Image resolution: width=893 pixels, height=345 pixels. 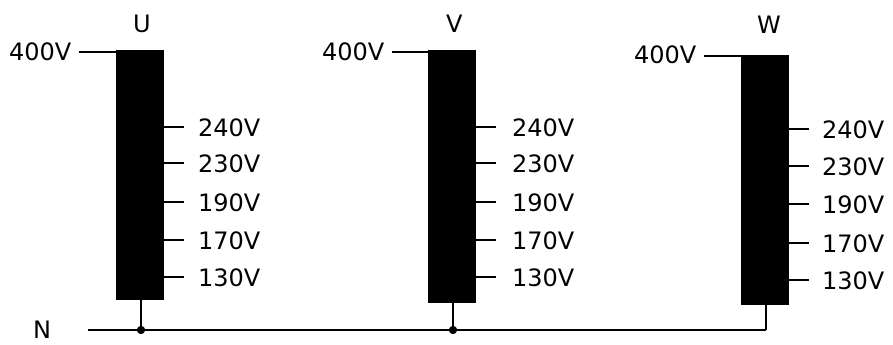 I want to click on phase-u-junction-dot, so click(x=141, y=330).